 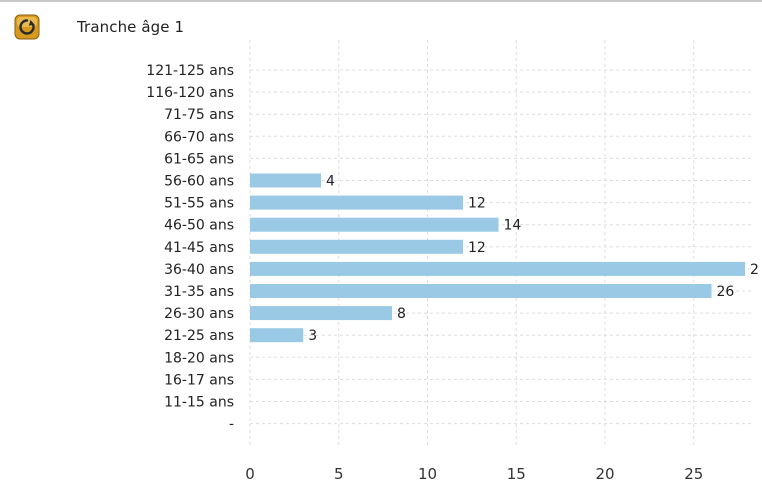 What do you see at coordinates (131, 27) in the screenshot?
I see `chart-title: Tranche âge 1` at bounding box center [131, 27].